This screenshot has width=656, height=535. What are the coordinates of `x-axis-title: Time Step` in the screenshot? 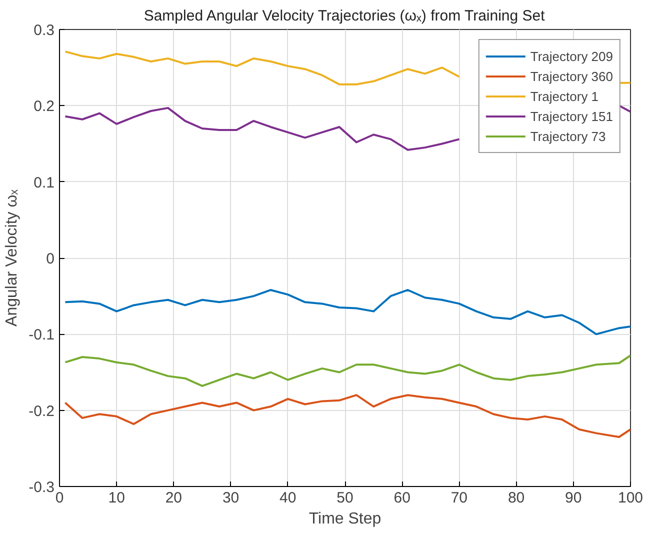 It's located at (345, 519).